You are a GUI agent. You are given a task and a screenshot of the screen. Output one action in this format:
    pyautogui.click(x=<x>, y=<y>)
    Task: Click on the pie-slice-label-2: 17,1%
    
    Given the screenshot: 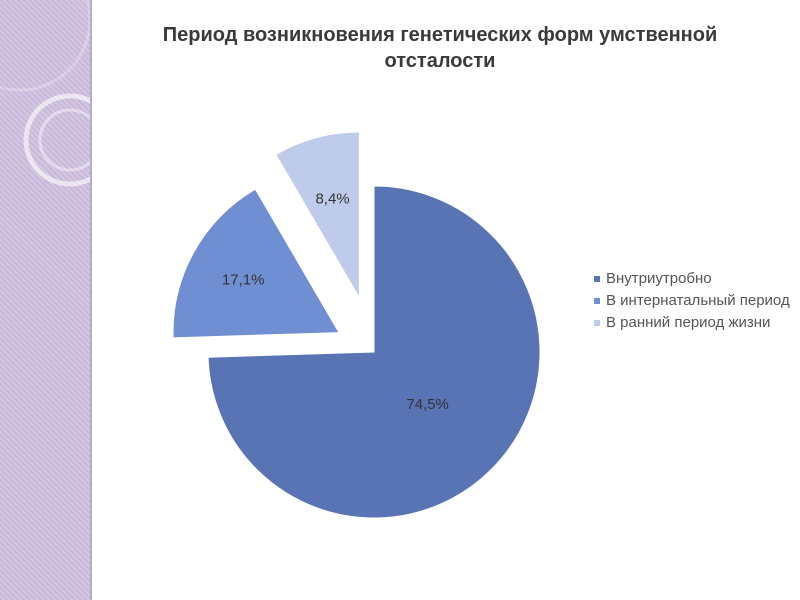 What is the action you would take?
    pyautogui.click(x=243, y=280)
    